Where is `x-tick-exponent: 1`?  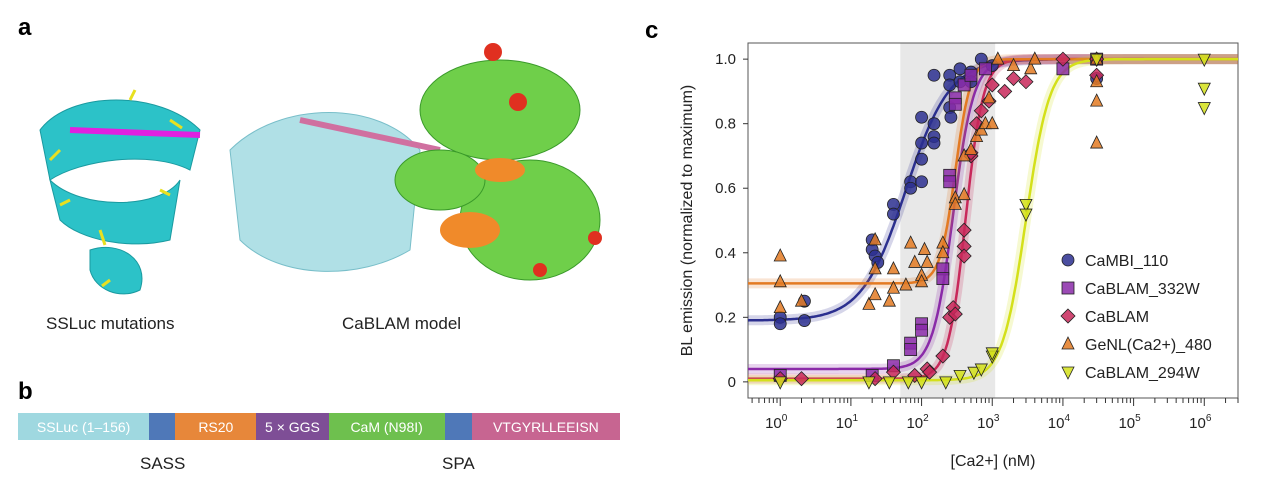 x-tick-exponent: 1 is located at coordinates (855, 418).